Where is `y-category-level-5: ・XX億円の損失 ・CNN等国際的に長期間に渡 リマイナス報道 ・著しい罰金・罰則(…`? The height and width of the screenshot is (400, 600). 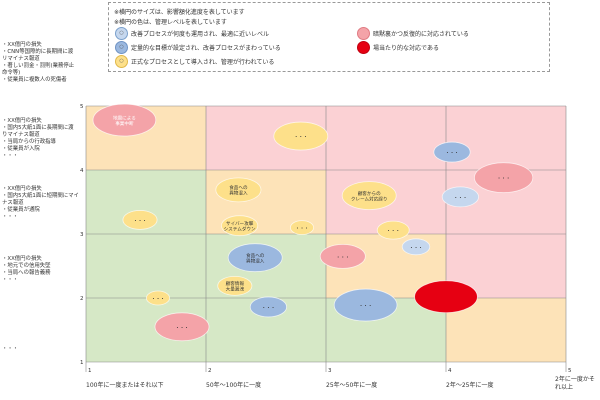 y-category-level-5: ・XX億円の損失 ・CNN等国際的に長期間に渡 リマイナス報道 ・著しい罰金・罰則(… is located at coordinates (38, 62).